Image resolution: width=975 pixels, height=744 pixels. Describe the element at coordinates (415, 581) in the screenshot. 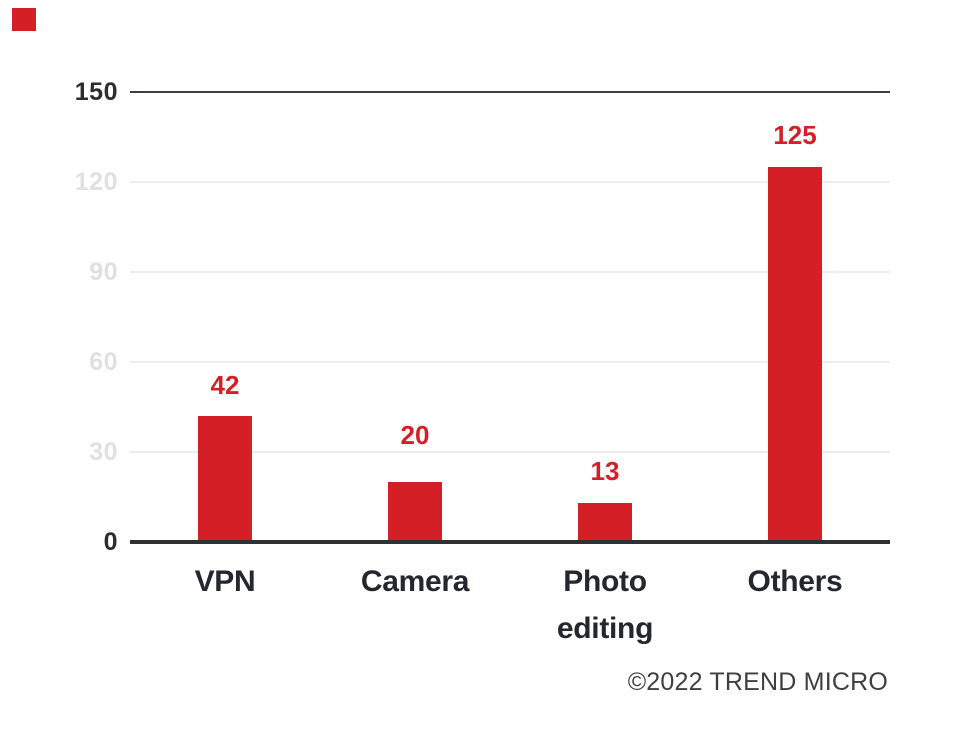

I see `x-axis-label-camera: Camera` at that location.